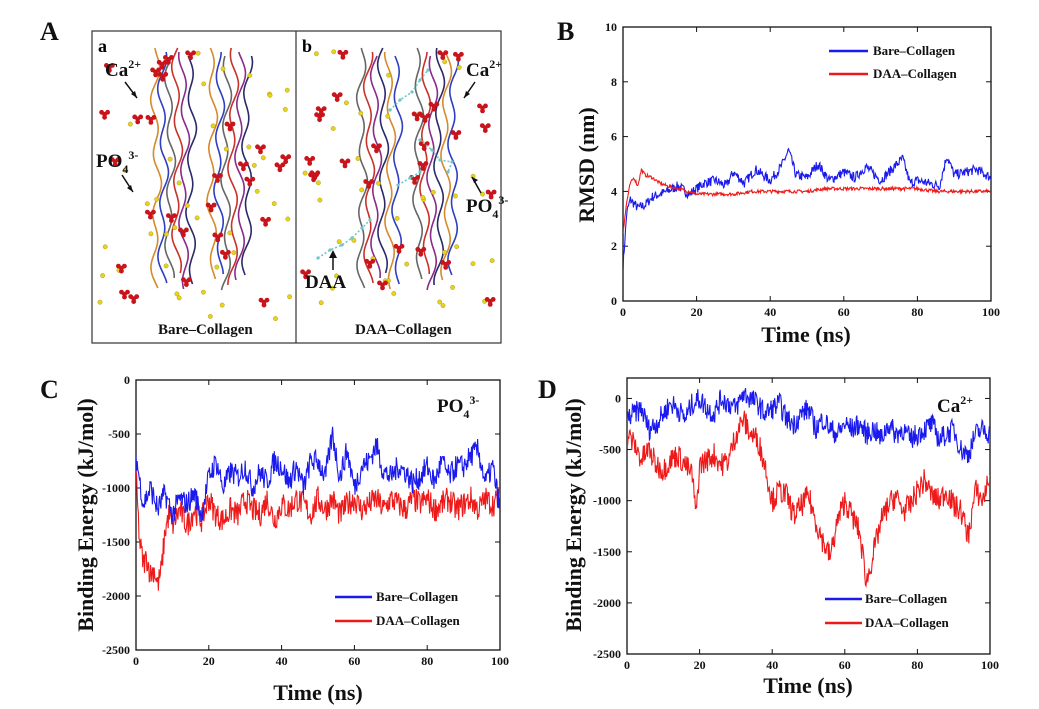  What do you see at coordinates (116, 542) in the screenshot?
I see `y-tick-label: -1500` at bounding box center [116, 542].